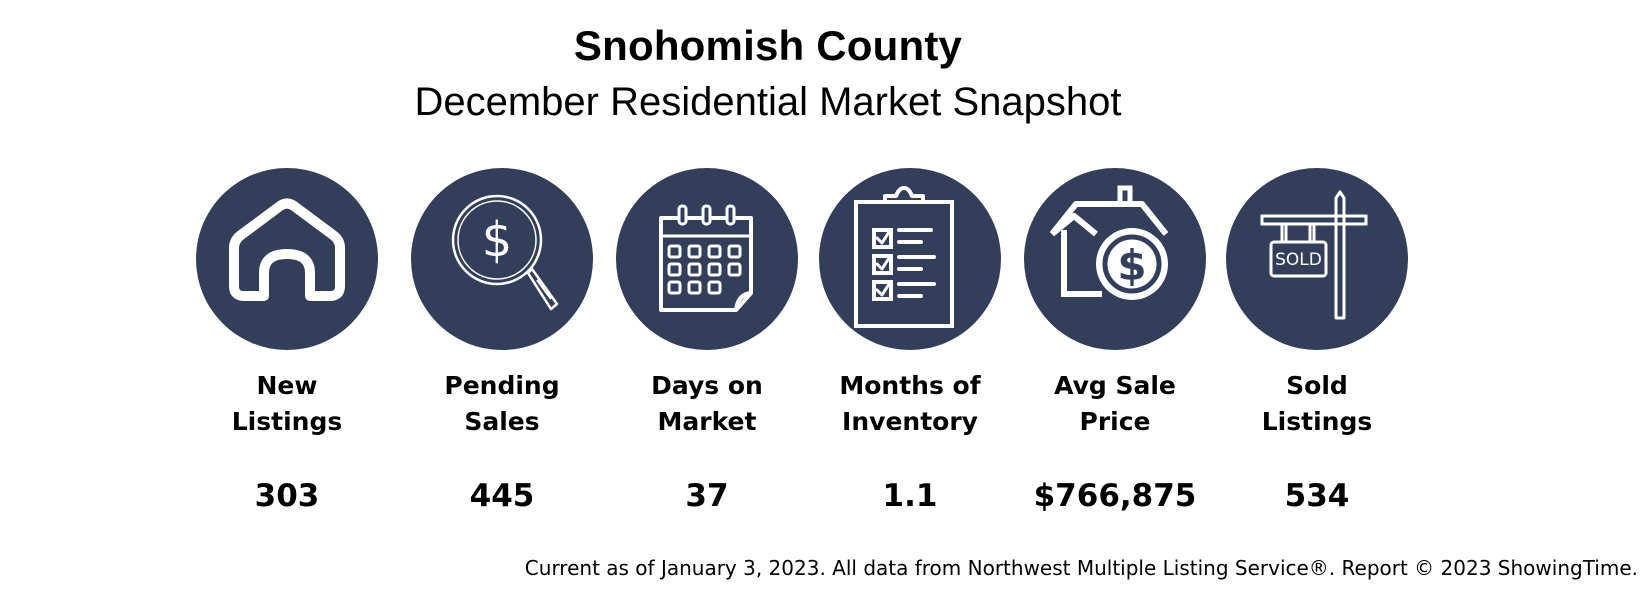  What do you see at coordinates (287, 249) in the screenshot?
I see `house-icon` at bounding box center [287, 249].